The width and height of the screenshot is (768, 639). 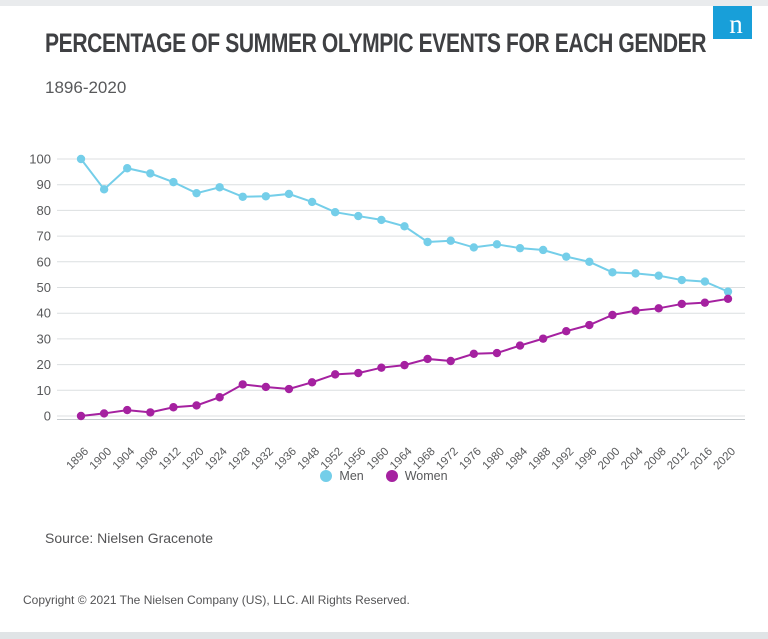 What do you see at coordinates (632, 457) in the screenshot?
I see `x-tick-label: 2004` at bounding box center [632, 457].